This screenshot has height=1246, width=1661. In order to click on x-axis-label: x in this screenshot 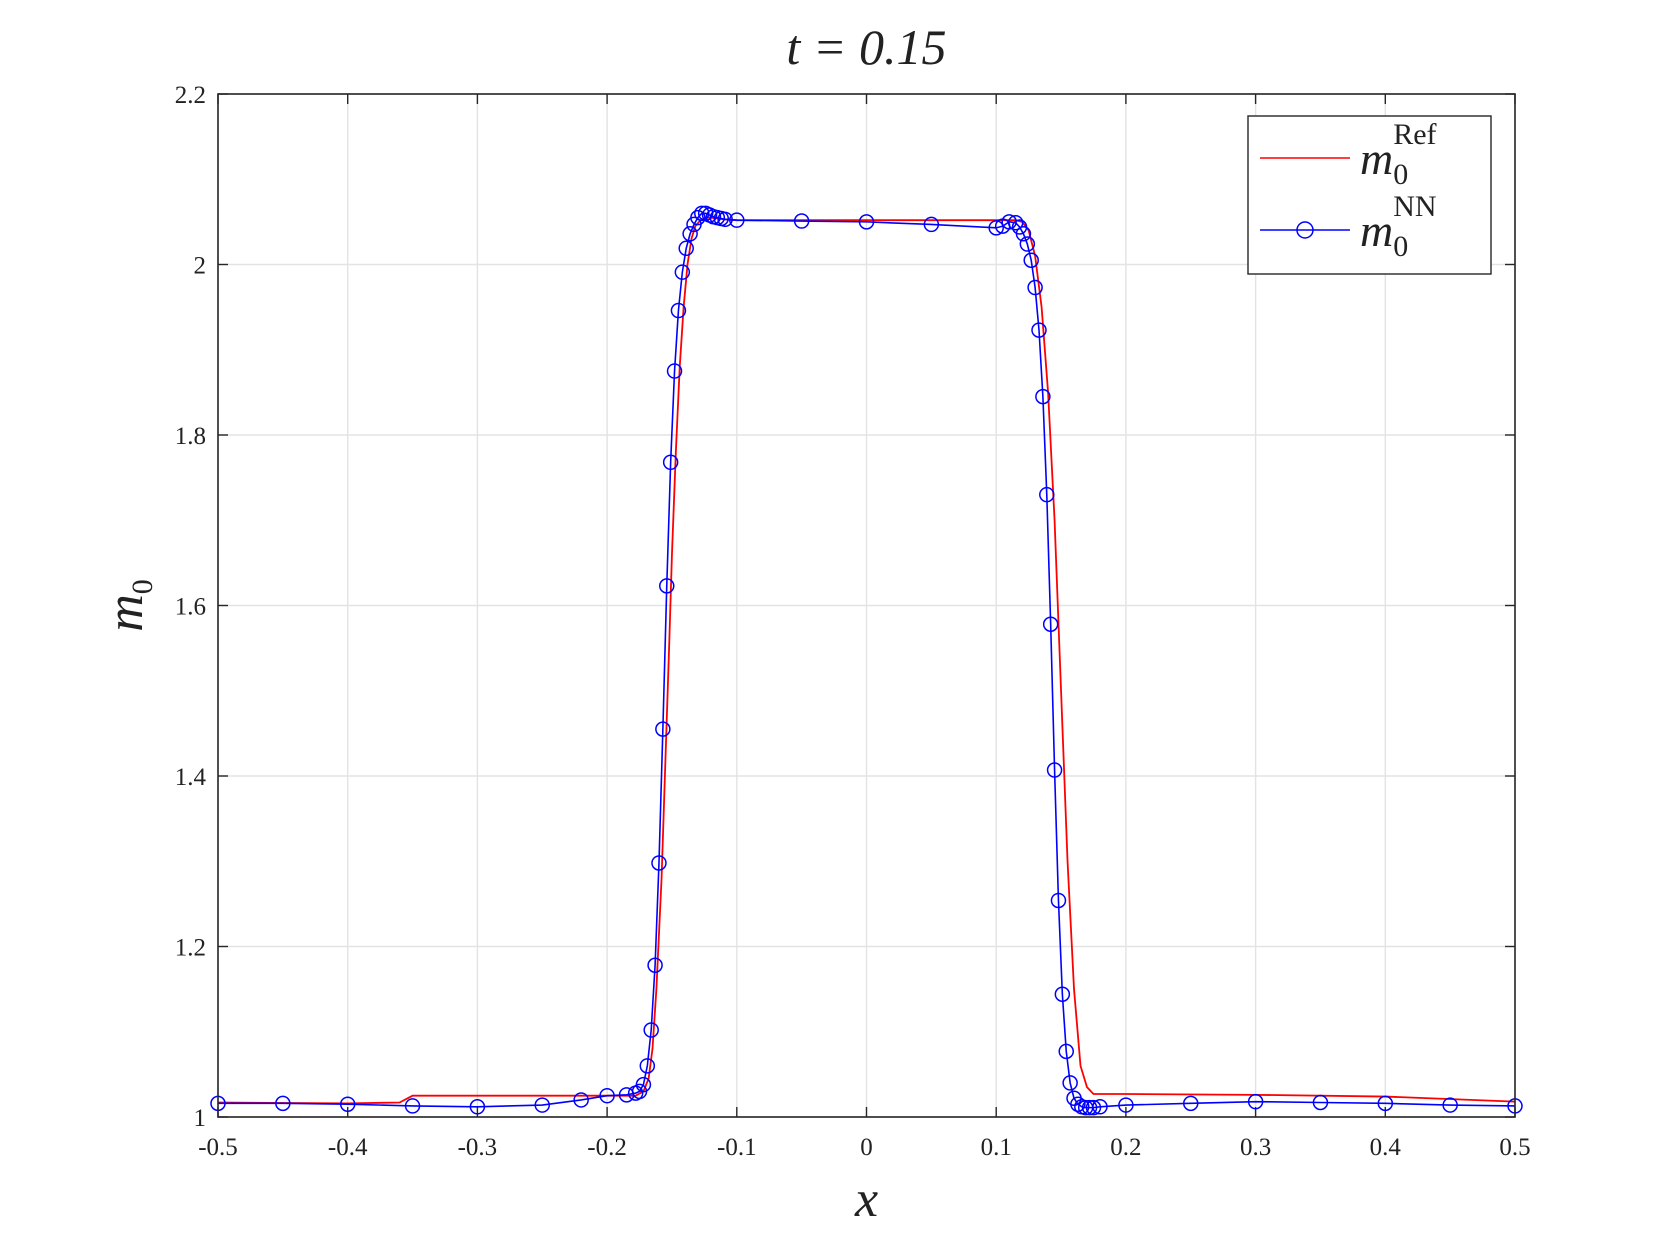, I will do `click(866, 1199)`.